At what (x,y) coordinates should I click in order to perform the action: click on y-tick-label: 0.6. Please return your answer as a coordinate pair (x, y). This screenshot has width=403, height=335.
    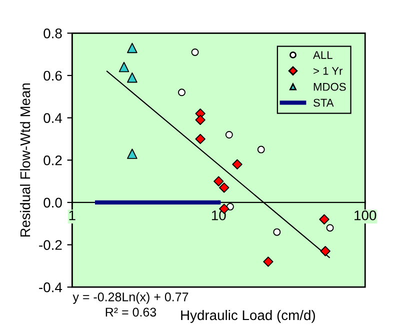
    Looking at the image, I should click on (53, 75).